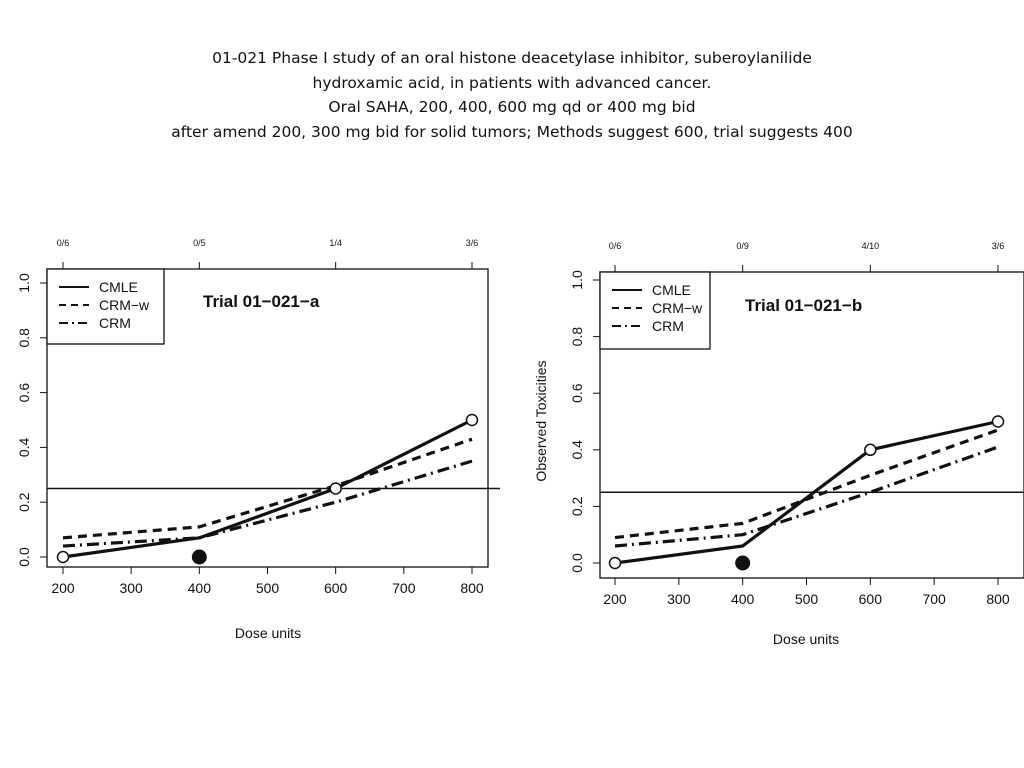 This screenshot has width=1024, height=768. What do you see at coordinates (541, 420) in the screenshot?
I see `y-axis-title: Observed Toxicities` at bounding box center [541, 420].